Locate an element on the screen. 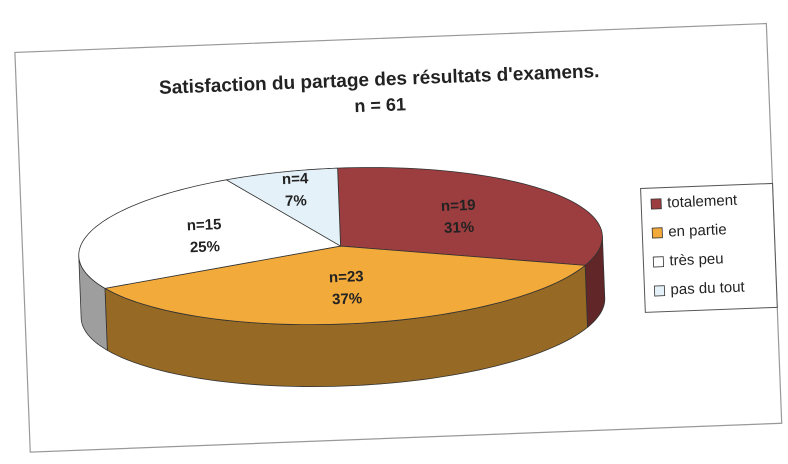  slice-count-label: n=19 is located at coordinates (458, 206).